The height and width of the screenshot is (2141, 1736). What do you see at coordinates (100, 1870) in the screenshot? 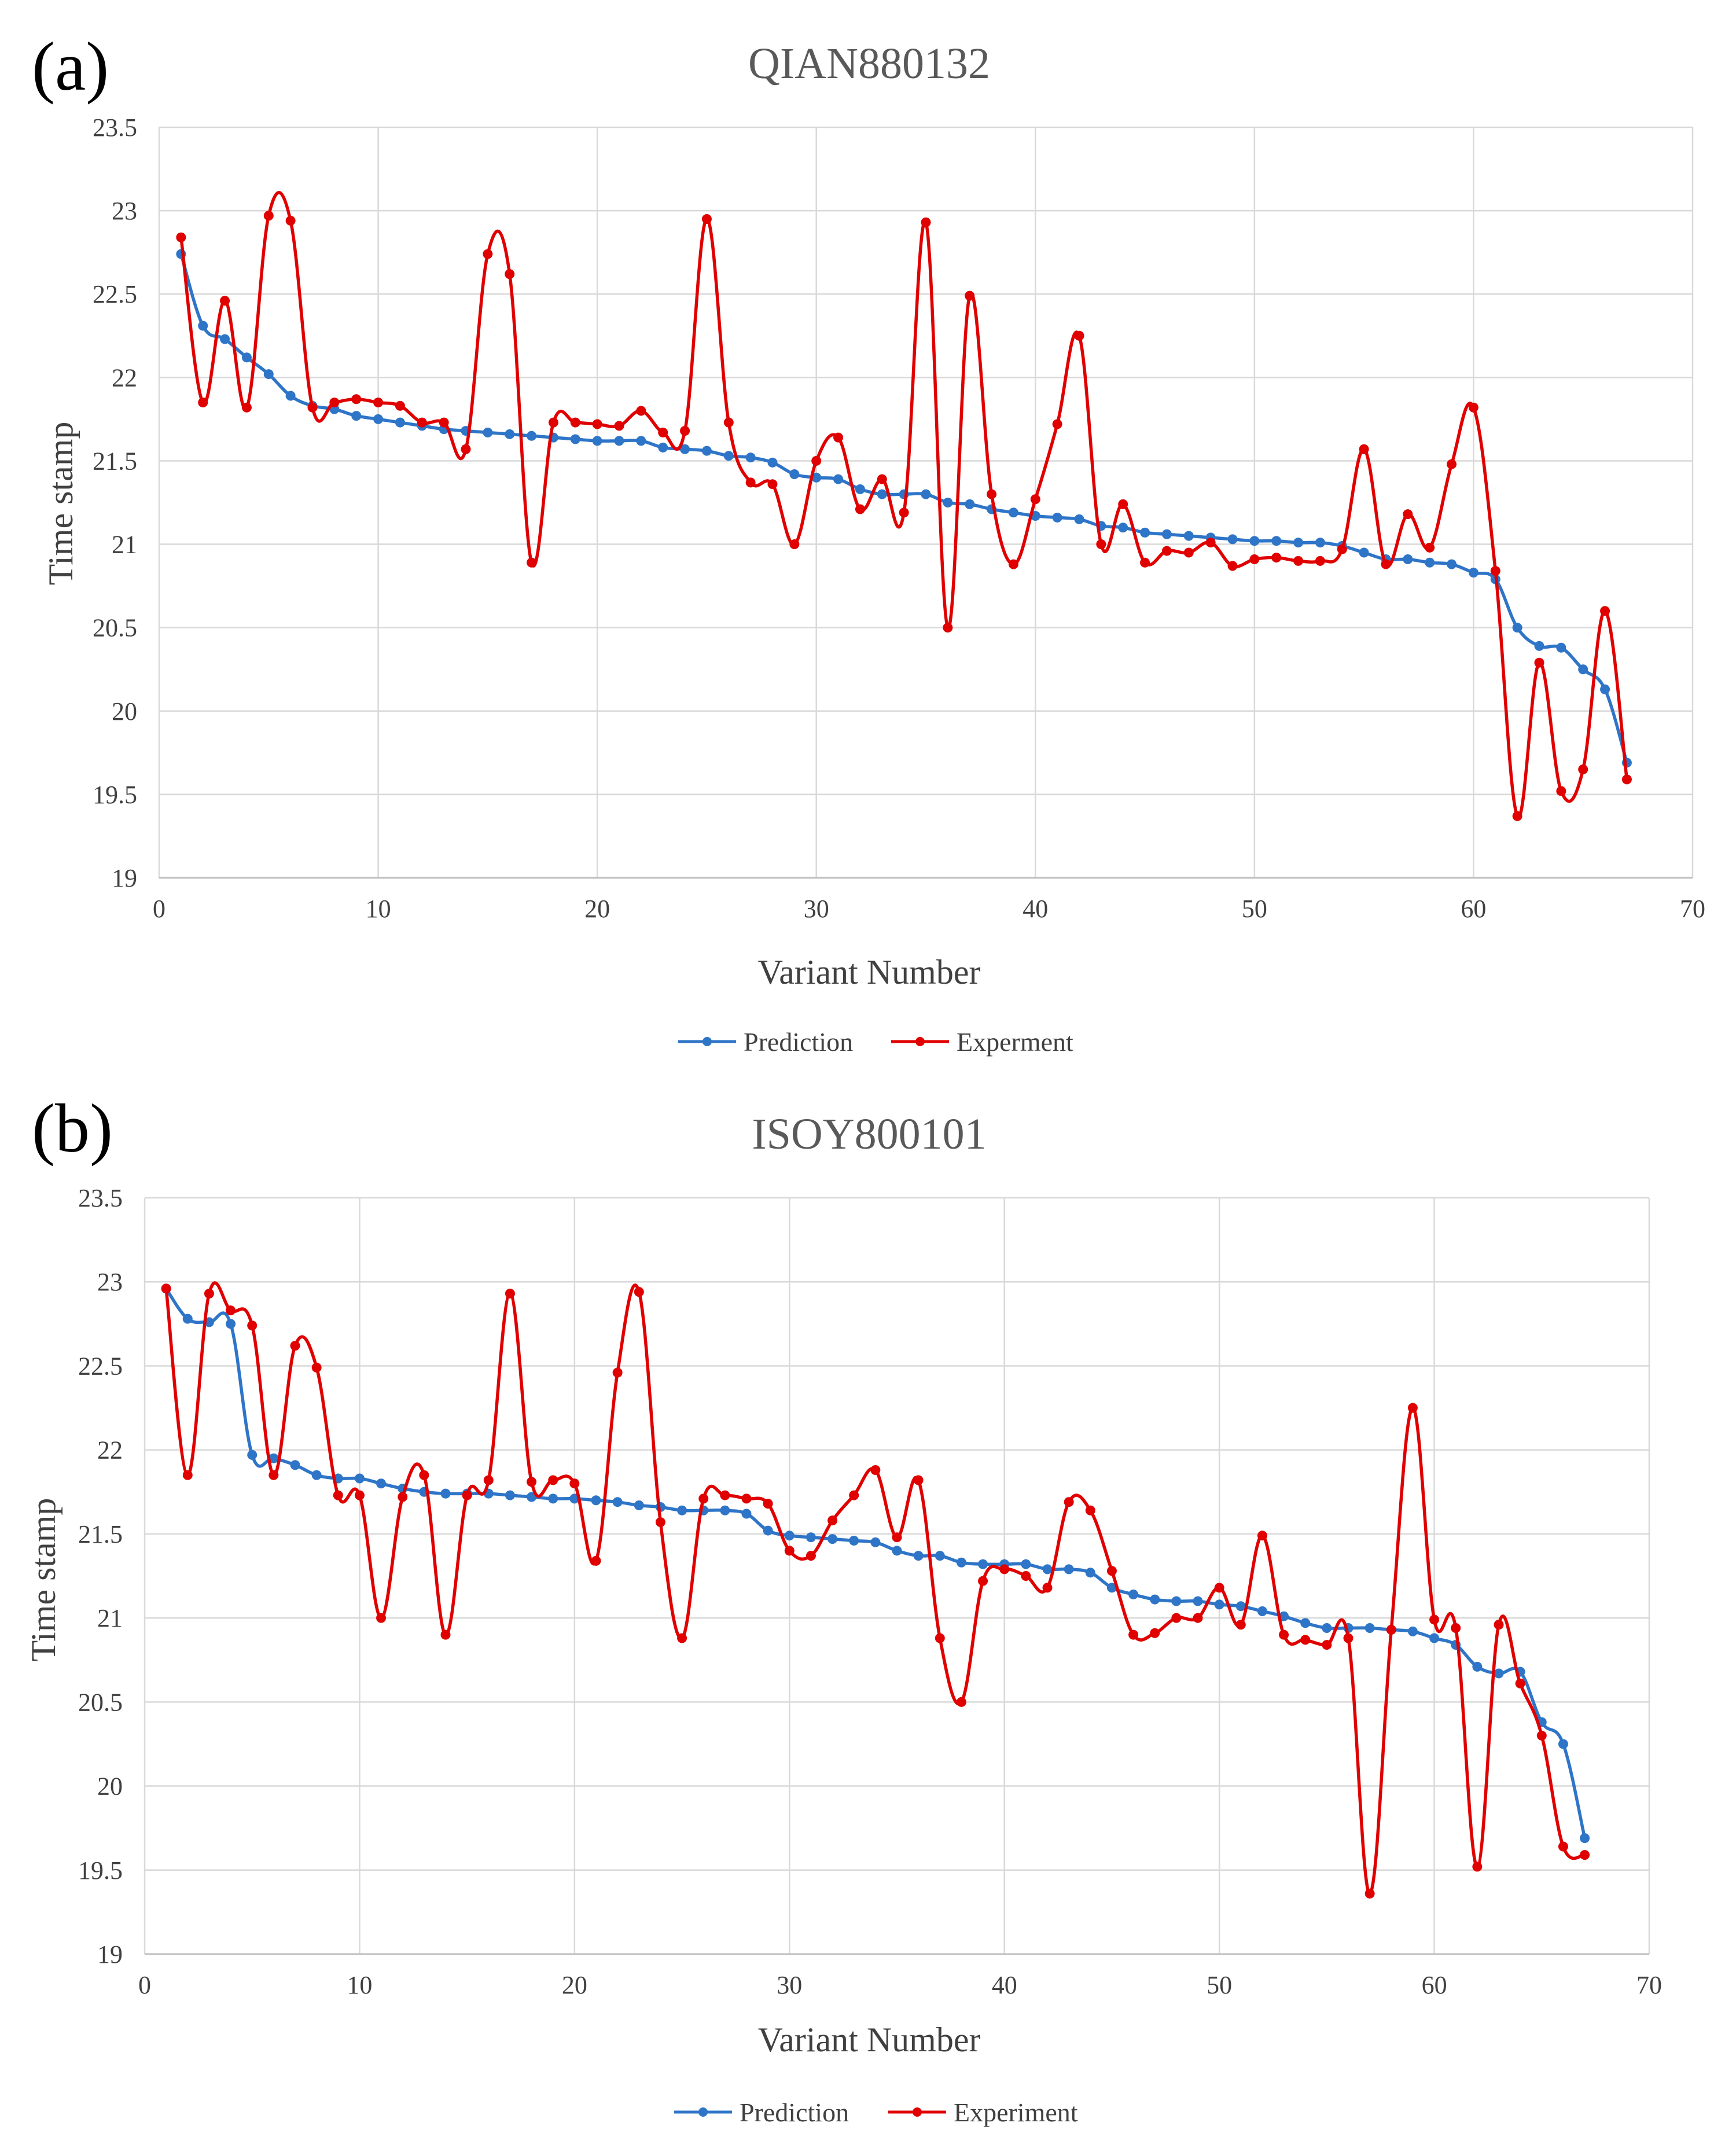
I see `chart-b-y-tick-label: 19.5` at bounding box center [100, 1870].